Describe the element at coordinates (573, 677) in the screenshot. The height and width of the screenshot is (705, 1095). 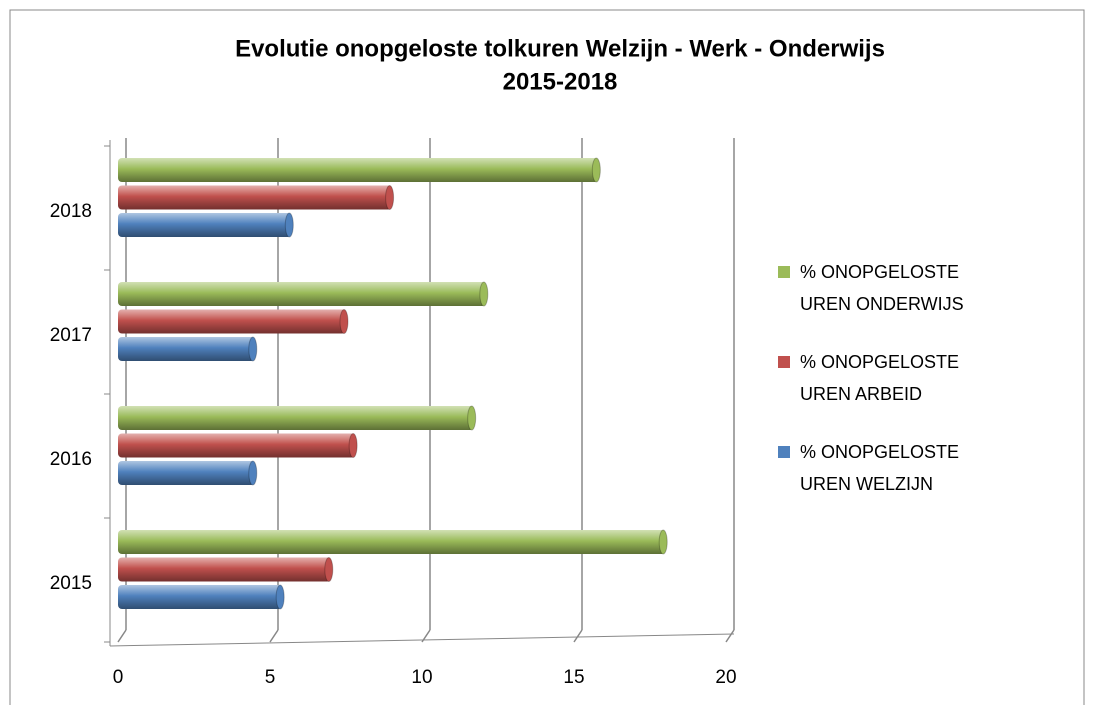
I see `x-tick-label: 15` at that location.